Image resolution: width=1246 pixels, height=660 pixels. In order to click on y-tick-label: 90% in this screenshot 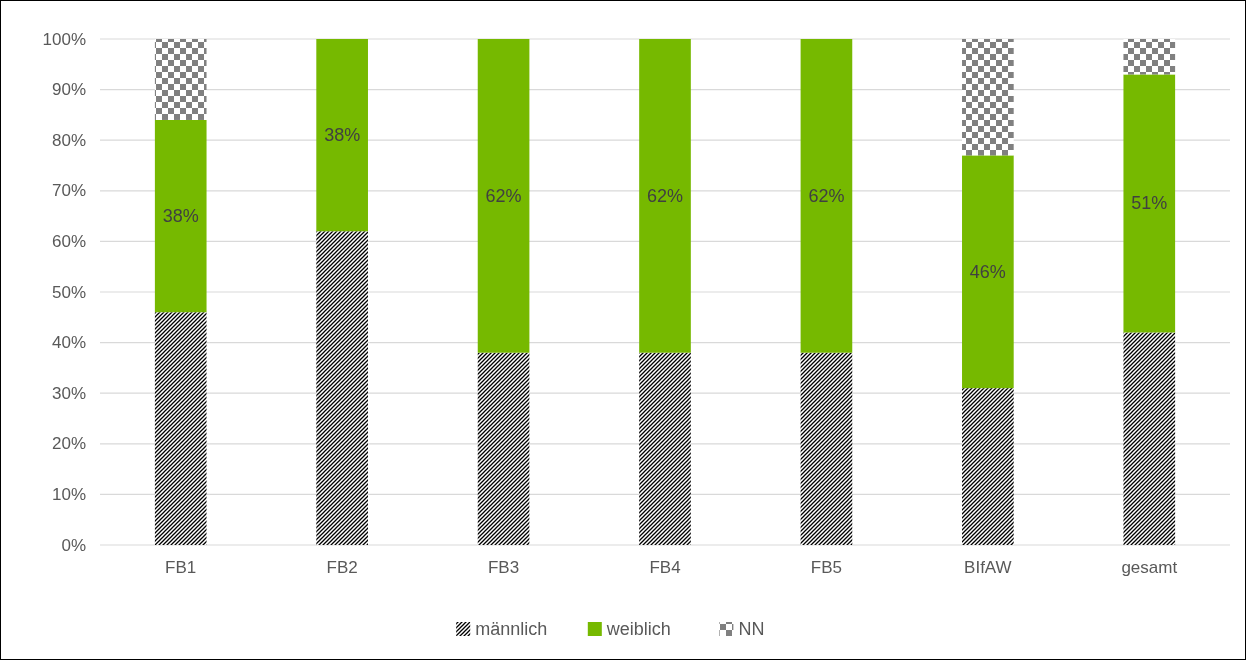, I will do `click(68, 90)`.